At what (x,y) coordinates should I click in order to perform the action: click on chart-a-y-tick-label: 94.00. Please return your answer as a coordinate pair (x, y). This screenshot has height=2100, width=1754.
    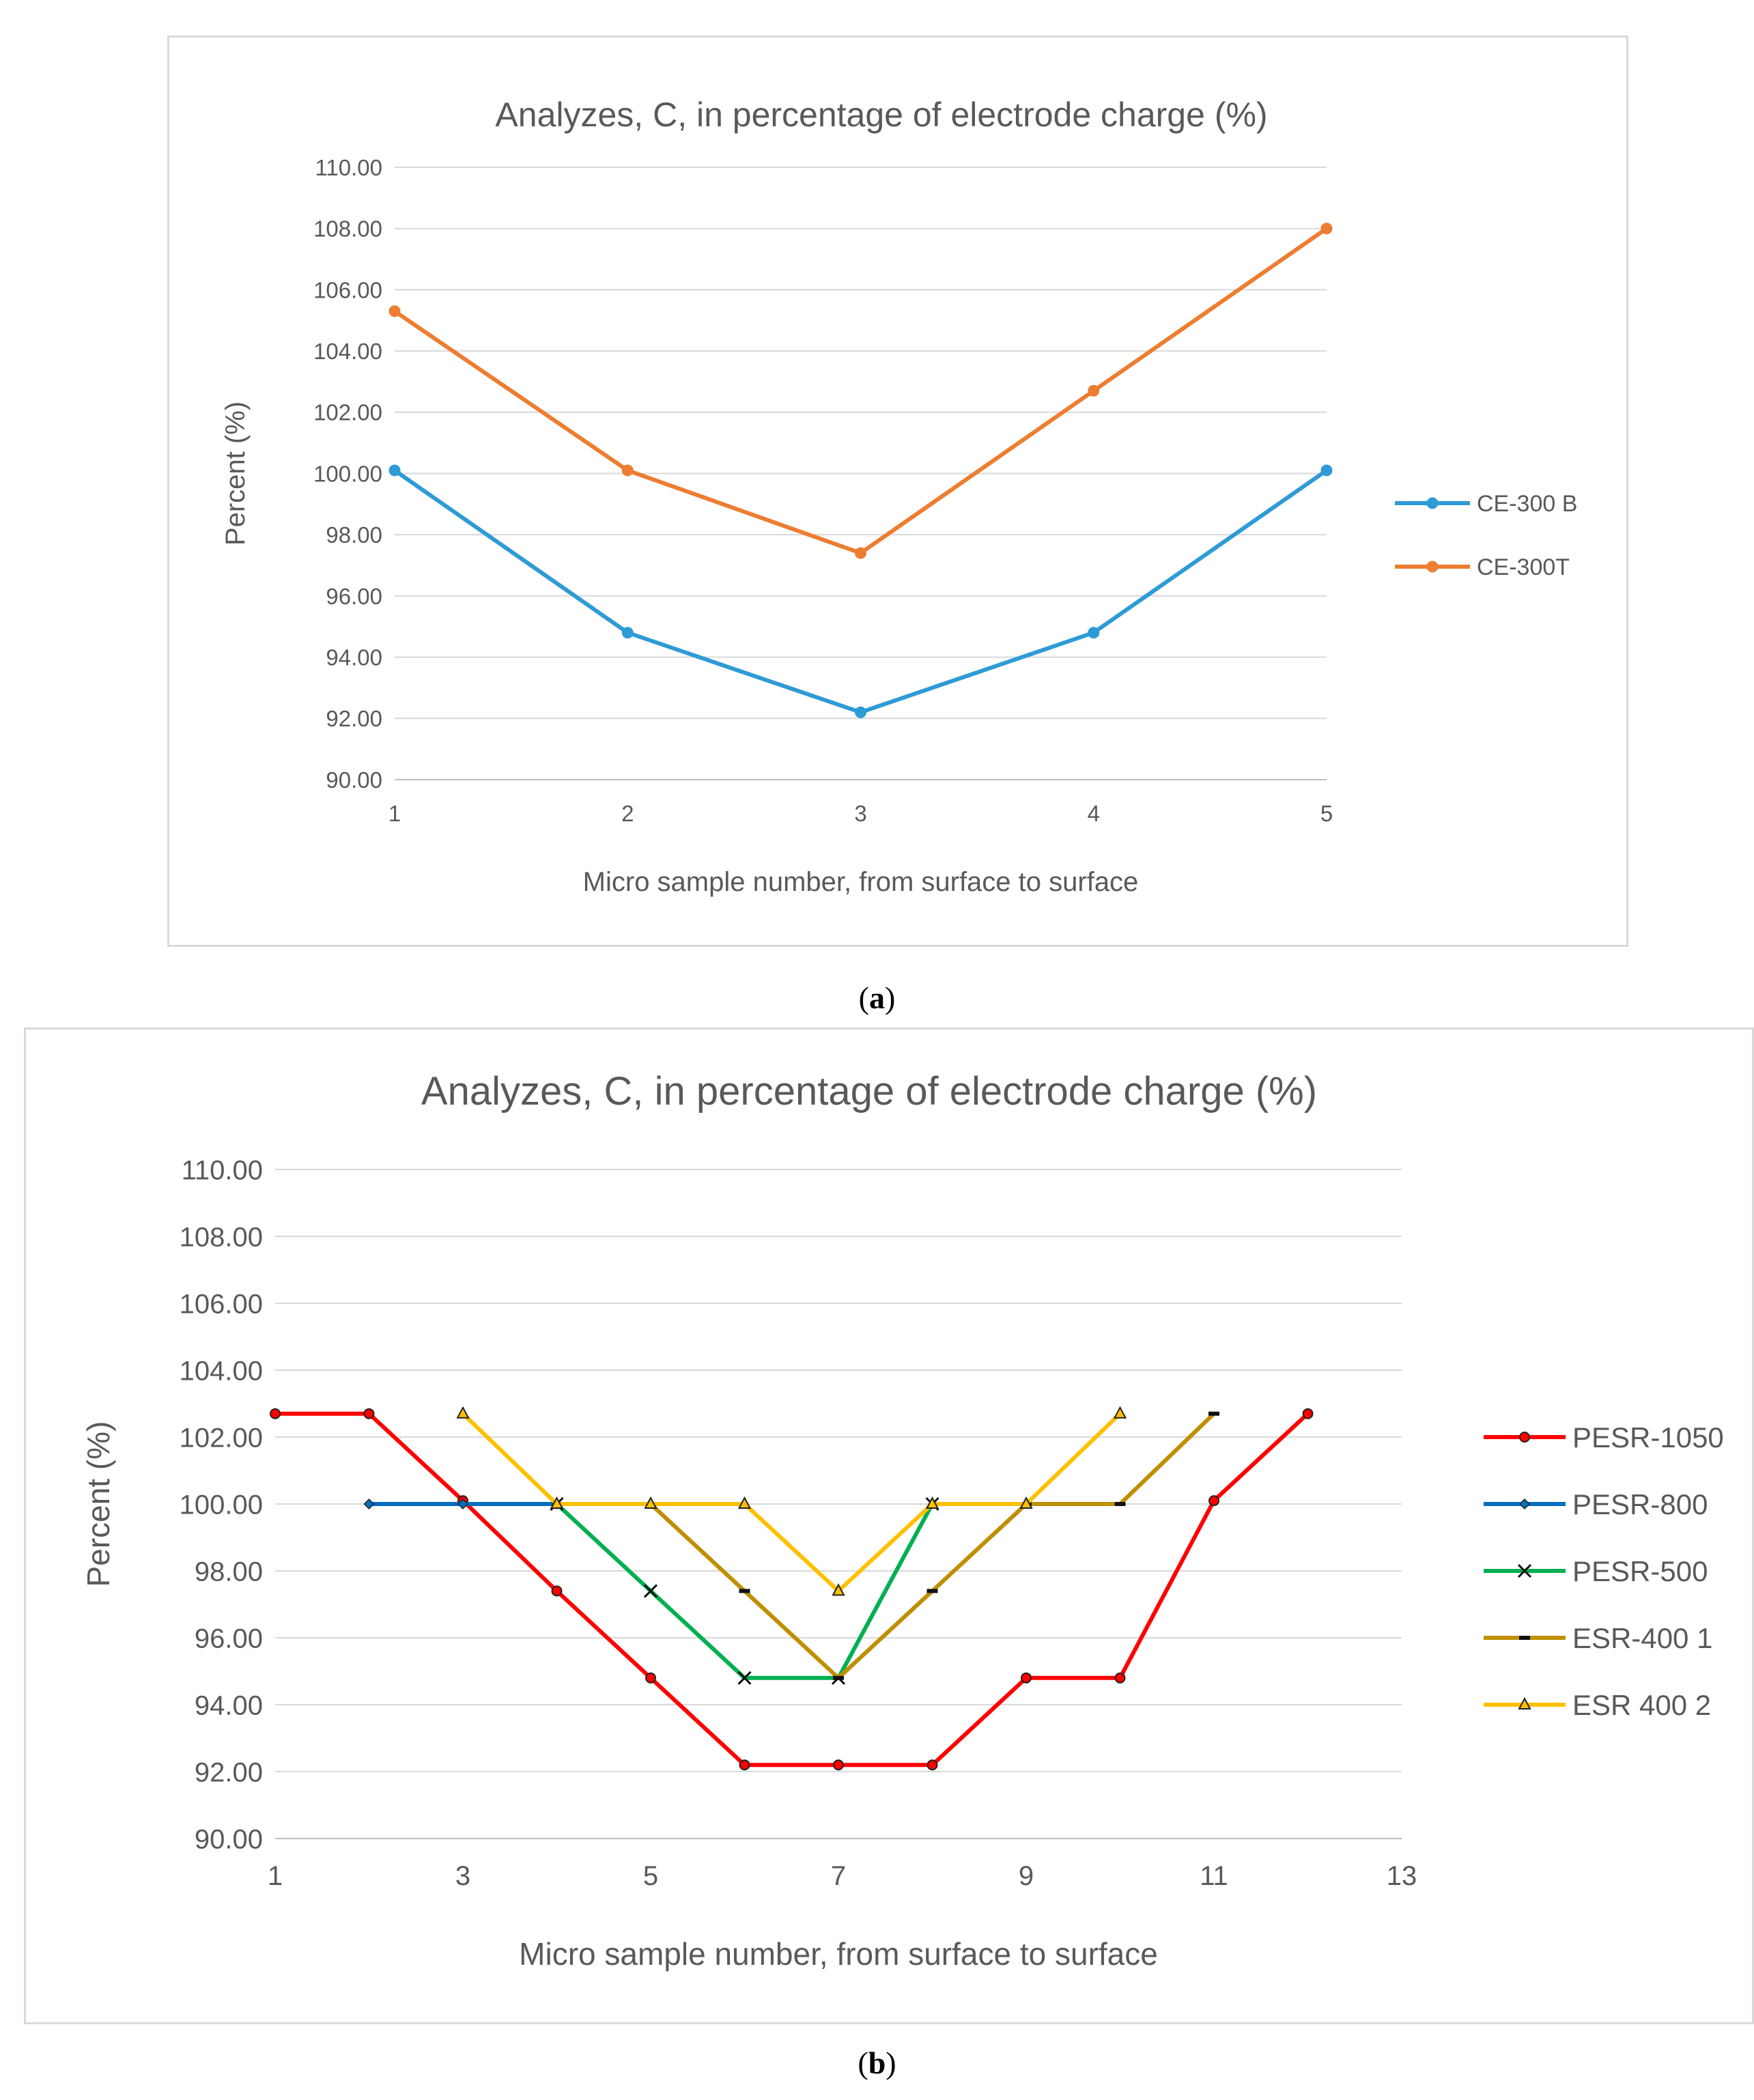
    Looking at the image, I should click on (354, 657).